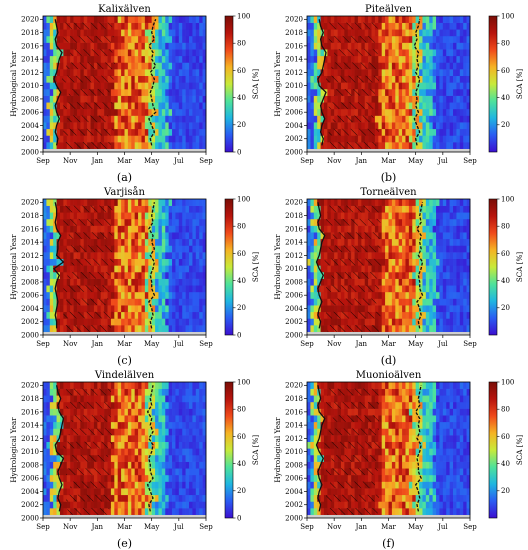 The height and width of the screenshot is (550, 528). I want to click on y-tick-label: 2002, so click(30, 322).